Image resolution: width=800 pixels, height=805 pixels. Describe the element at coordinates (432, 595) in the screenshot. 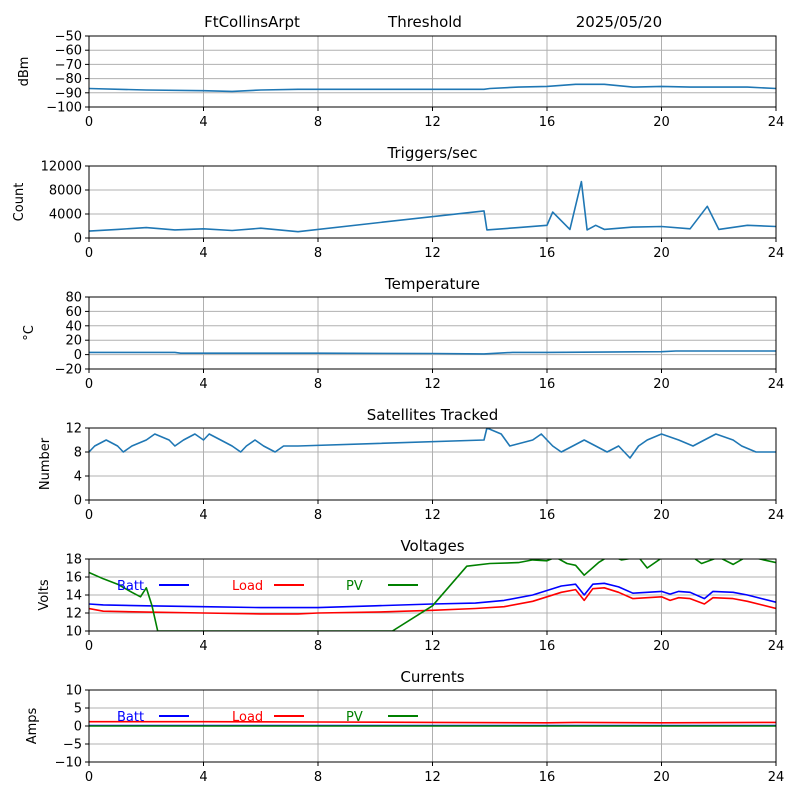

I see `series-line-batt` at that location.